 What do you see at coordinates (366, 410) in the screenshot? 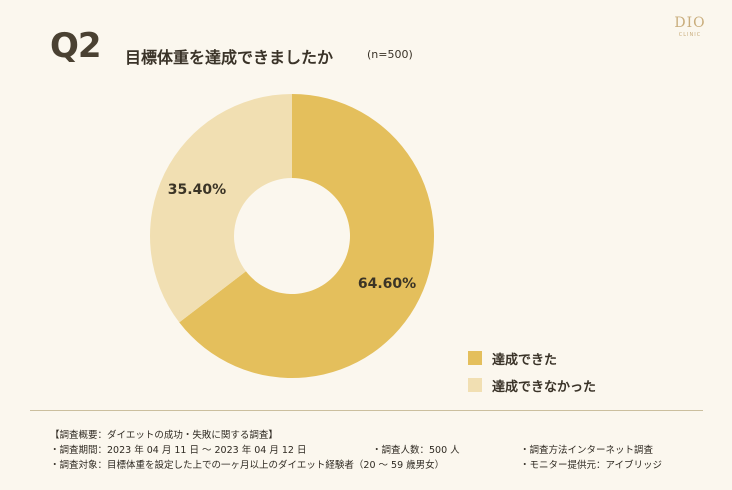
I see `divider` at bounding box center [366, 410].